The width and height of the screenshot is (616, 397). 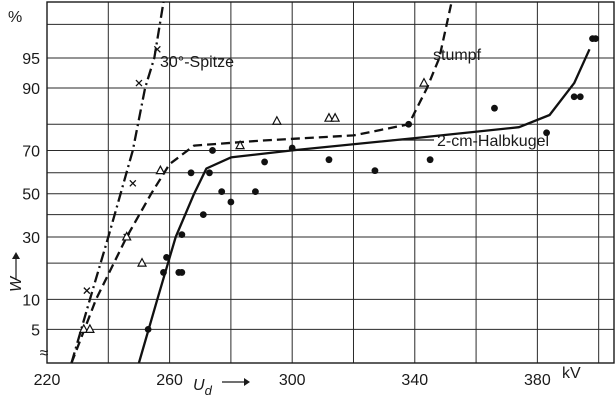 What do you see at coordinates (537, 380) in the screenshot?
I see `x-tick-label-380: 380` at bounding box center [537, 380].